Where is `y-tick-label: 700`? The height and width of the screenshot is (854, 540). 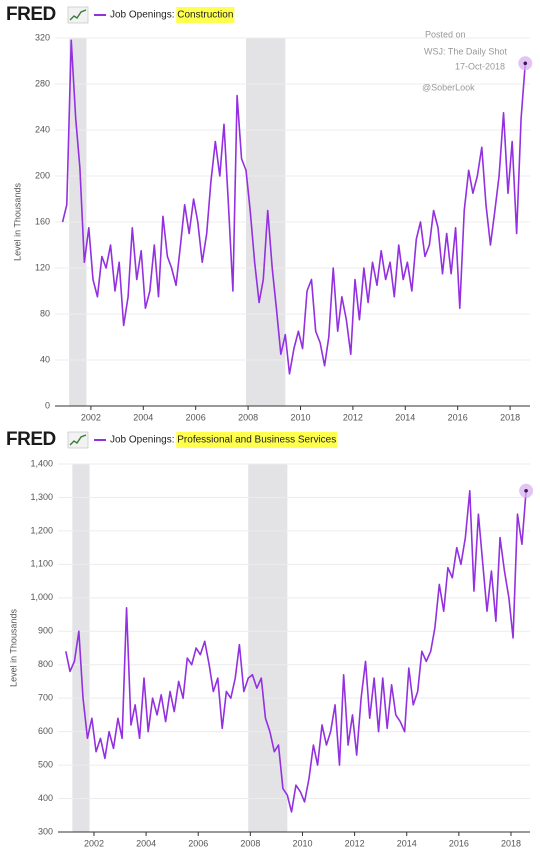 y-tick-label: 700 is located at coordinates (45, 698).